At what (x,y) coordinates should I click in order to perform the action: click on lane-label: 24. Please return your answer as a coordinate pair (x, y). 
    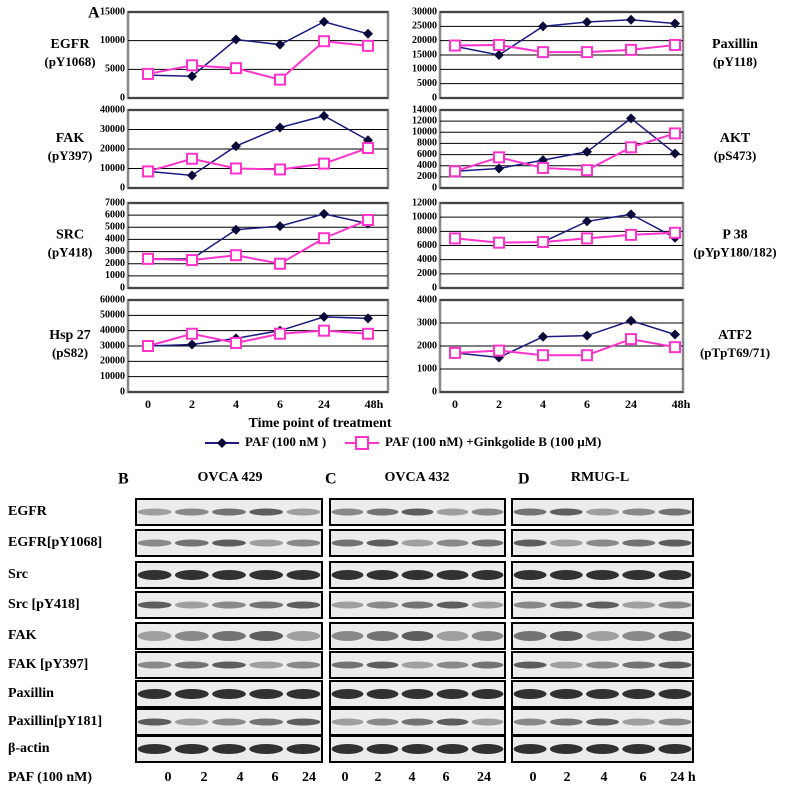
    Looking at the image, I should click on (484, 777).